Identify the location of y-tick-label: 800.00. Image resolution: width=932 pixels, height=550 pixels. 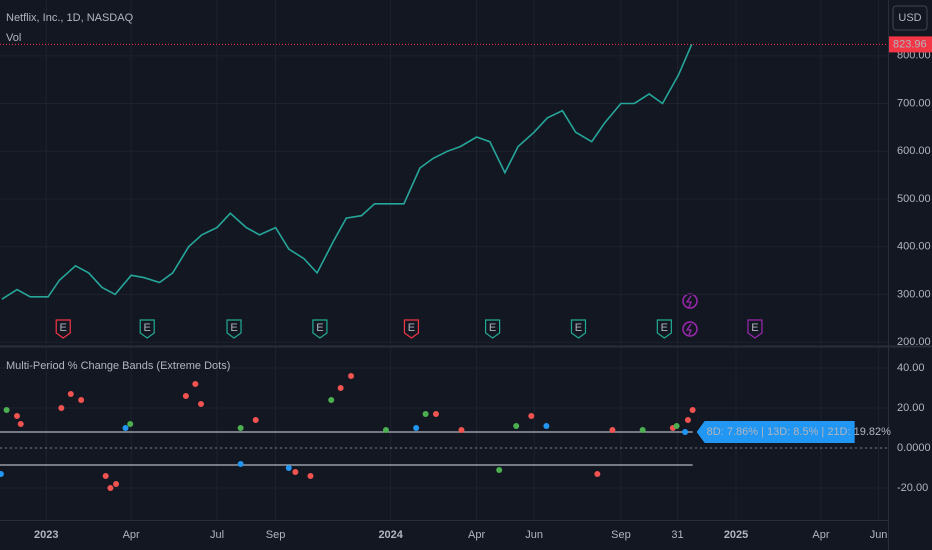
(914, 56).